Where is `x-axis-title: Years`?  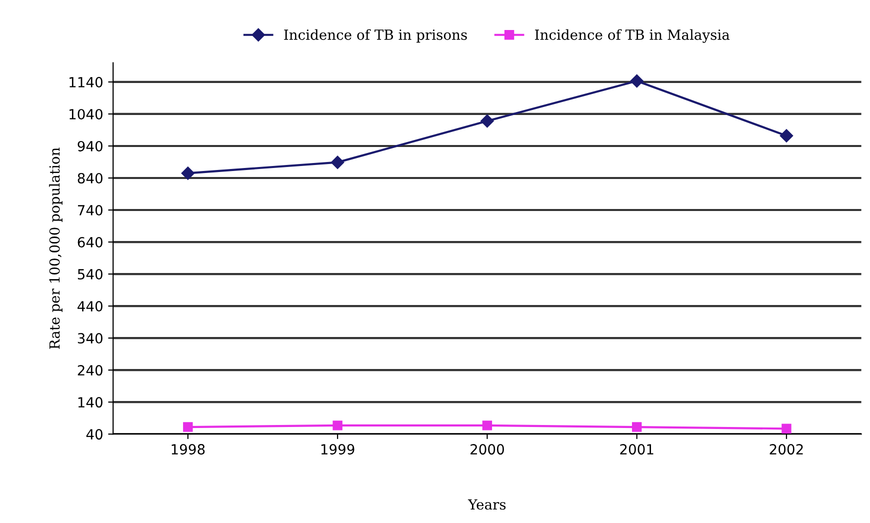 x-axis-title: Years is located at coordinates (487, 504).